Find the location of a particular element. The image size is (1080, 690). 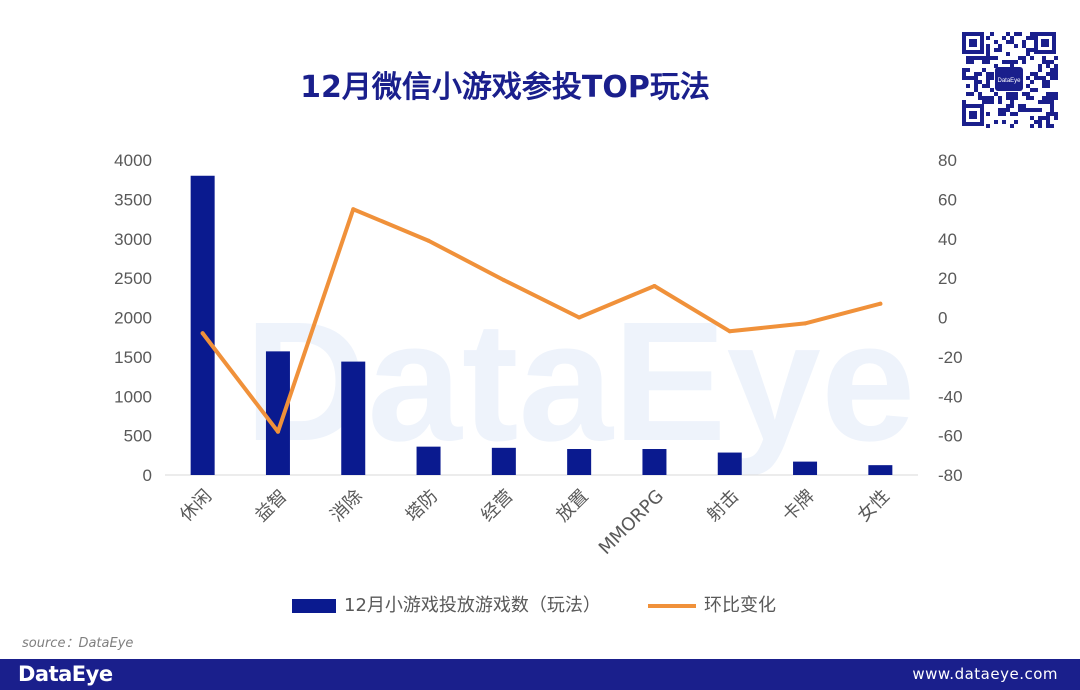

y-left-tick-label: 1000 is located at coordinates (133, 396).